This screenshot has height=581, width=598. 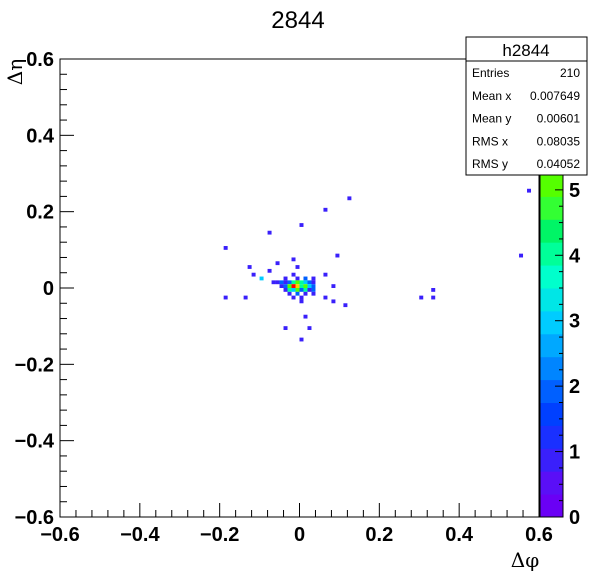 What do you see at coordinates (490, 73) in the screenshot?
I see `stats-row-label: Entries` at bounding box center [490, 73].